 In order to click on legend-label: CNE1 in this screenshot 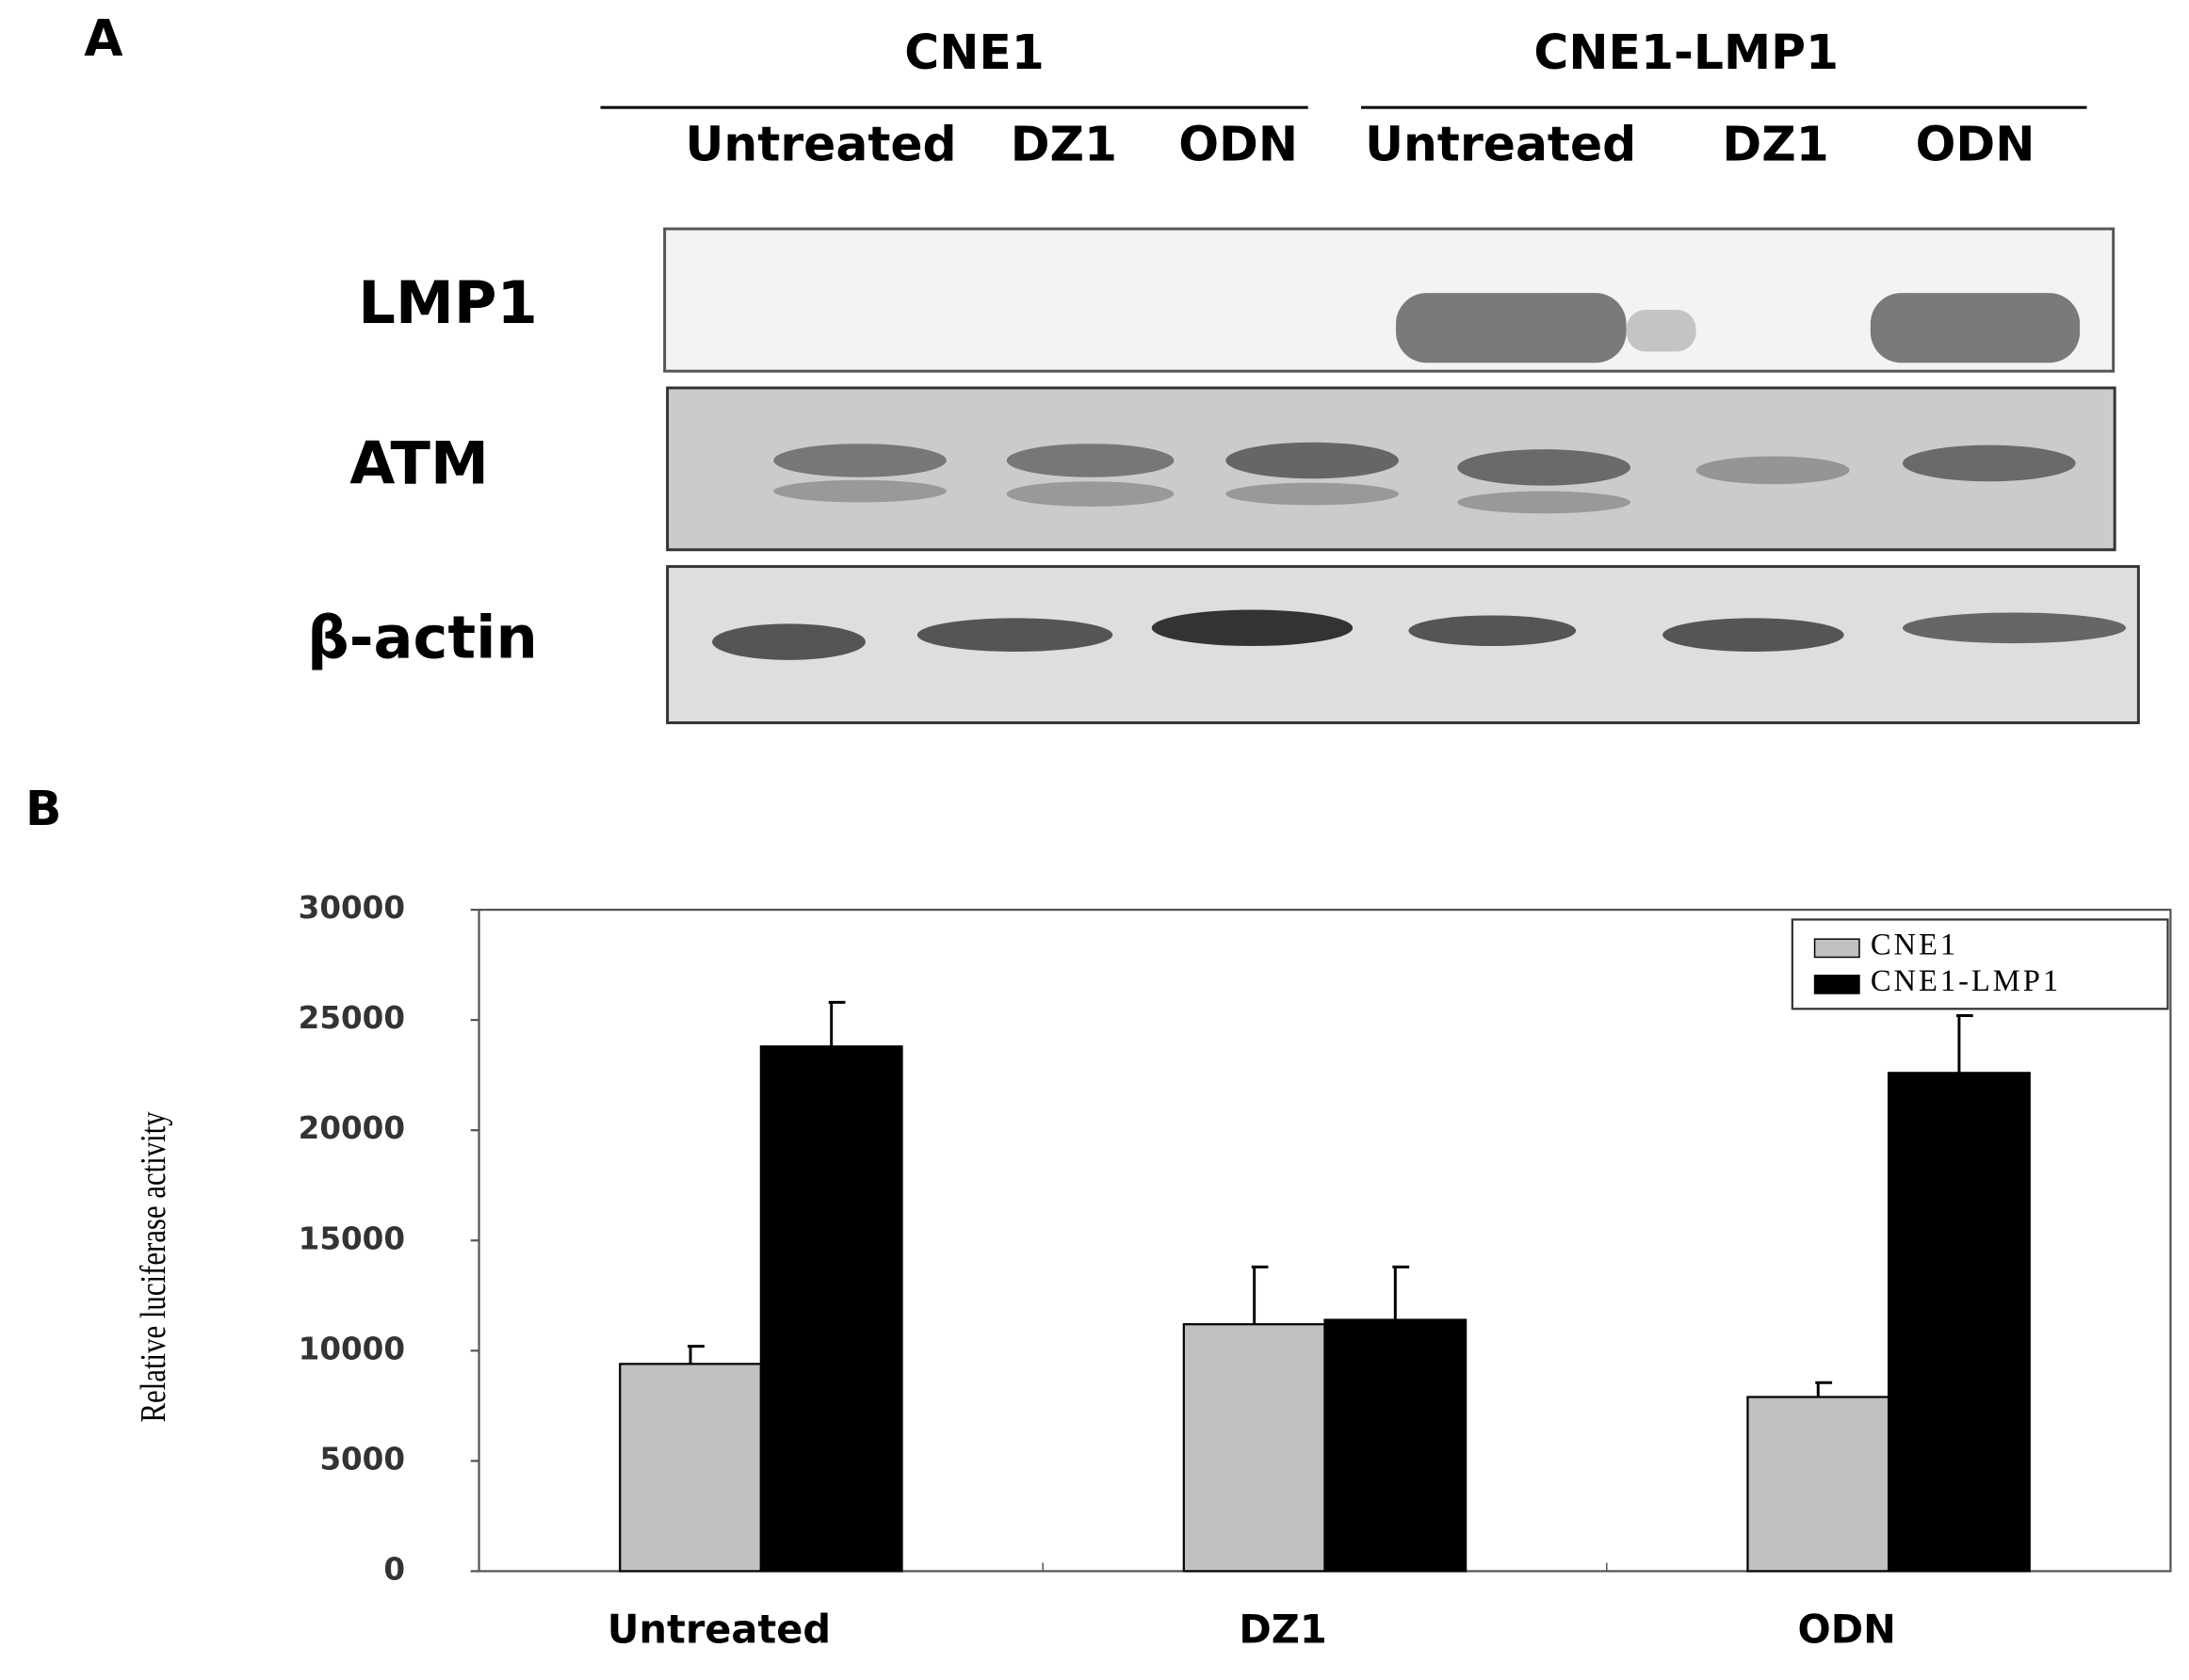, I will do `click(1914, 946)`.